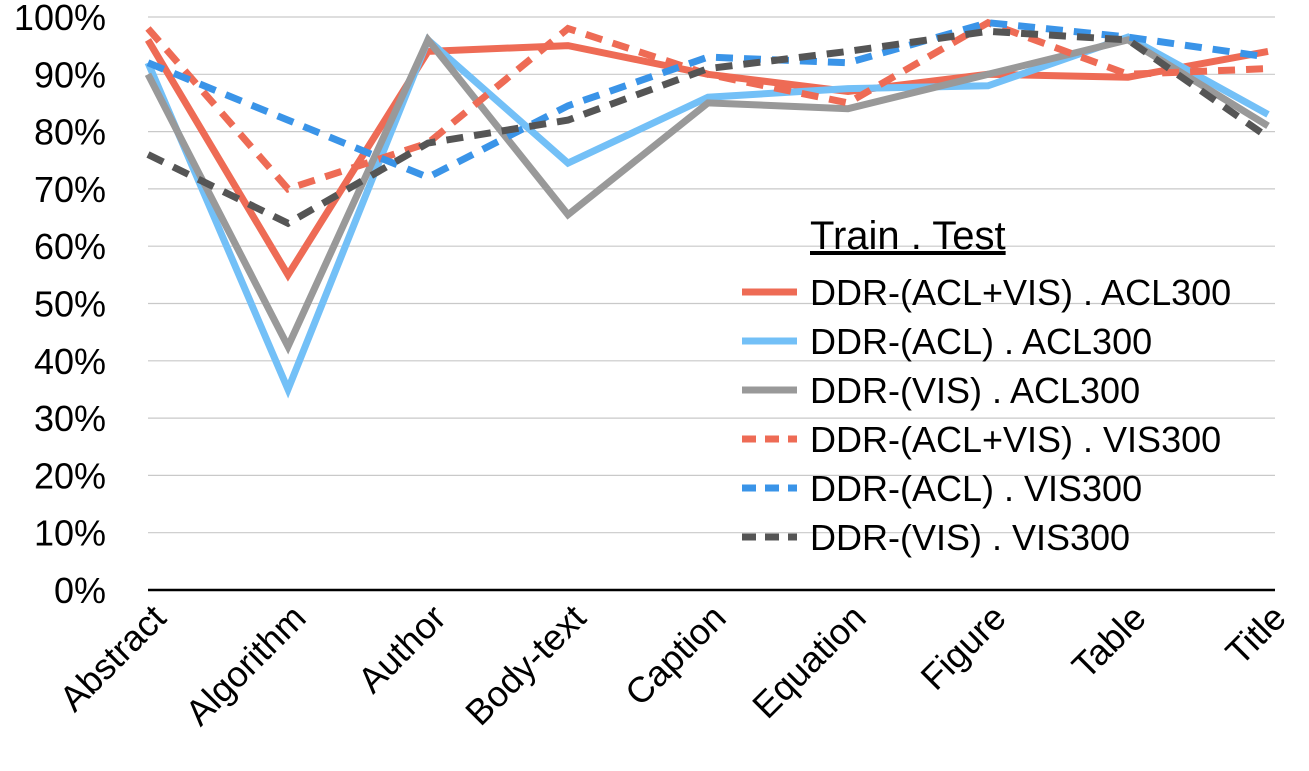 This screenshot has height=771, width=1309. What do you see at coordinates (402, 649) in the screenshot?
I see `x-tick-label: Author` at bounding box center [402, 649].